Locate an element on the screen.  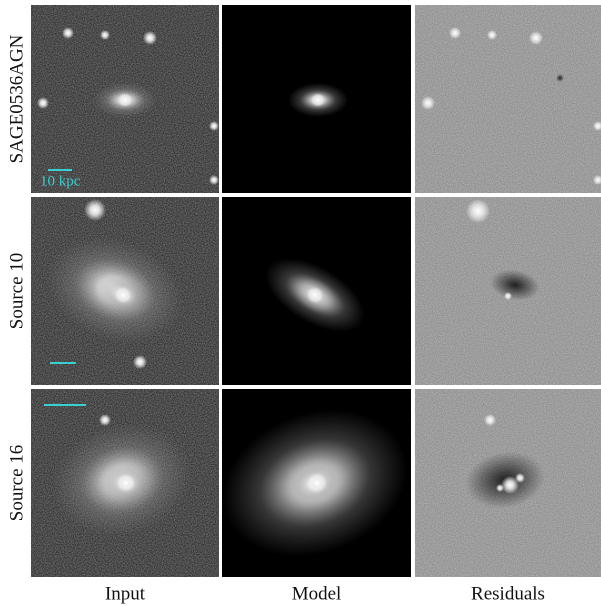
row-label: Source 10 is located at coordinates (16, 291).